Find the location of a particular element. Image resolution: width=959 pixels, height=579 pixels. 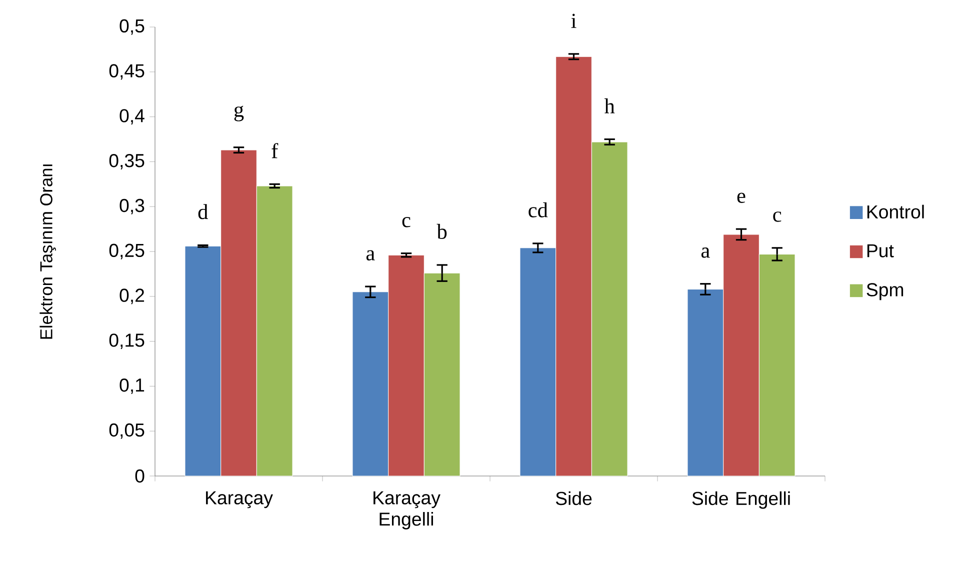

data-label: g is located at coordinates (239, 114).